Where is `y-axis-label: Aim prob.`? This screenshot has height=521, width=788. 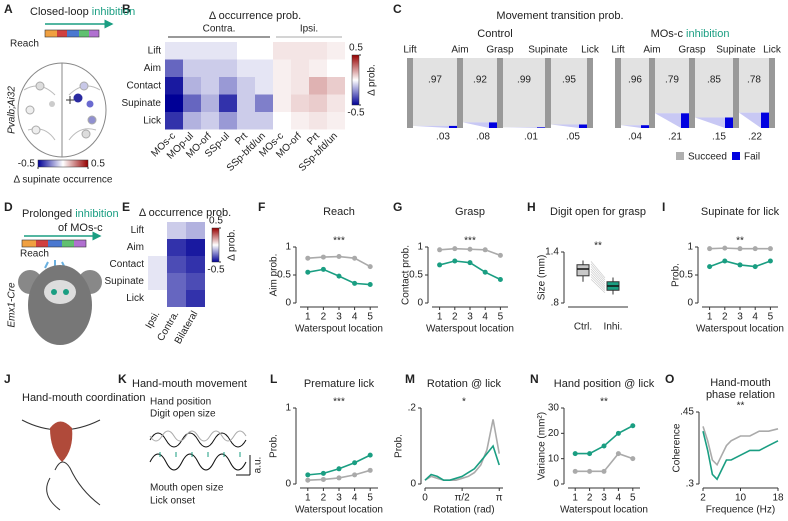
y-axis-label: Aim prob. is located at coordinates (274, 275).